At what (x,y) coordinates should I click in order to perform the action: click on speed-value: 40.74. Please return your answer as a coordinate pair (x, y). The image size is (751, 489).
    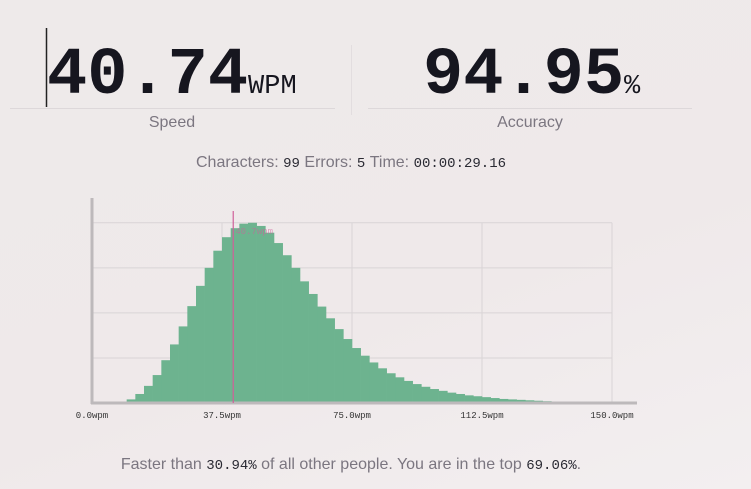
    Looking at the image, I should click on (147, 76).